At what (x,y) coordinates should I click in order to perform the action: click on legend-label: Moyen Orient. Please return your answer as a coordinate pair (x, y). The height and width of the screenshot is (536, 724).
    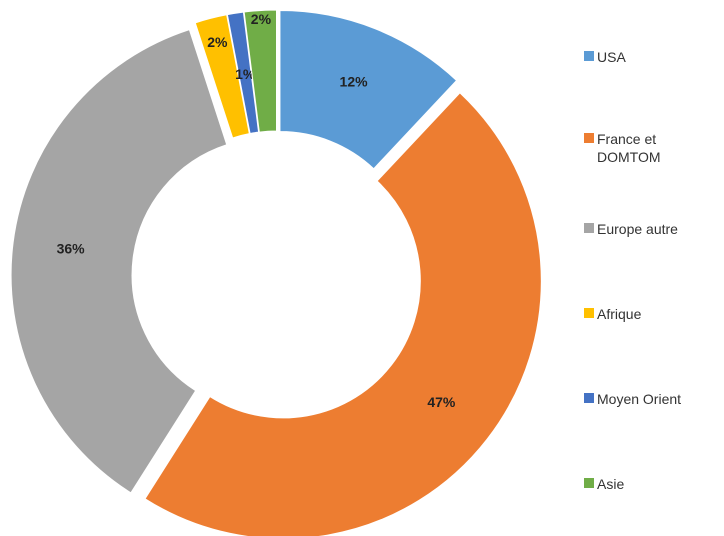
    Looking at the image, I should click on (639, 399).